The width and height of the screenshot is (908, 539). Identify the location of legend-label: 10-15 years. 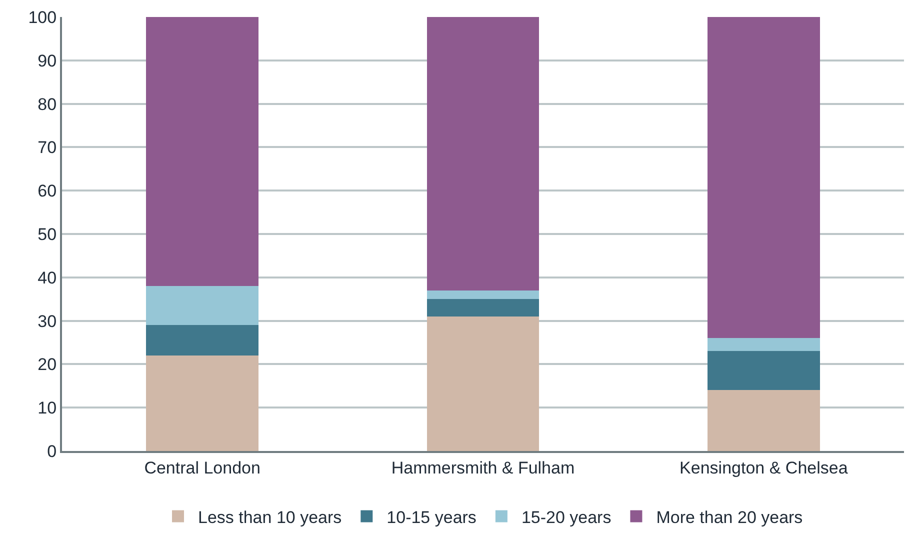
(431, 517).